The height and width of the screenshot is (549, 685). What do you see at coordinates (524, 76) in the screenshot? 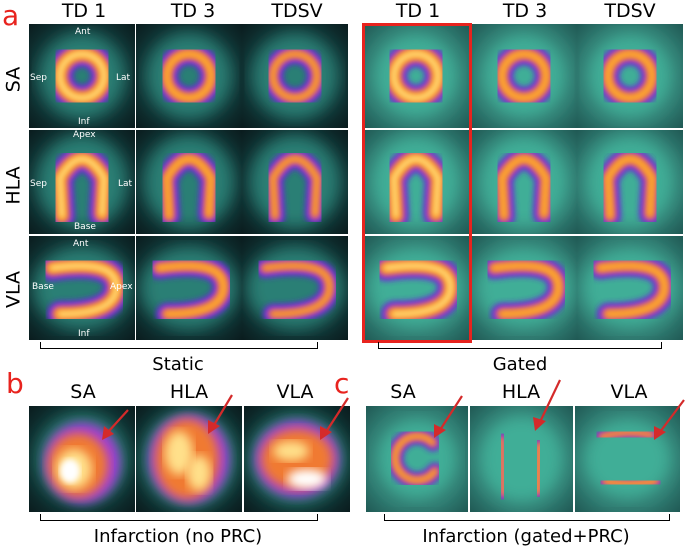
I see `tile-gated-td3-sa` at bounding box center [524, 76].